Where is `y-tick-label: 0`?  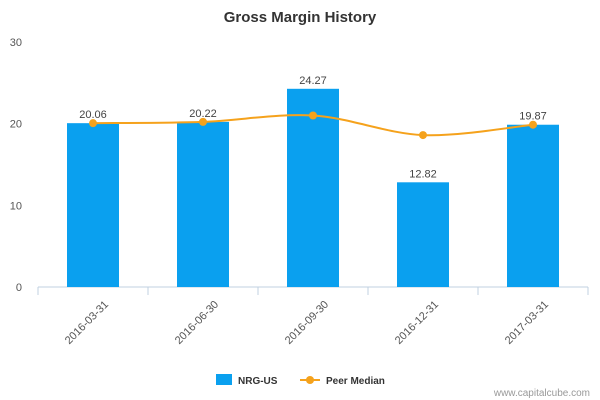
y-tick-label: 0 is located at coordinates (19, 288).